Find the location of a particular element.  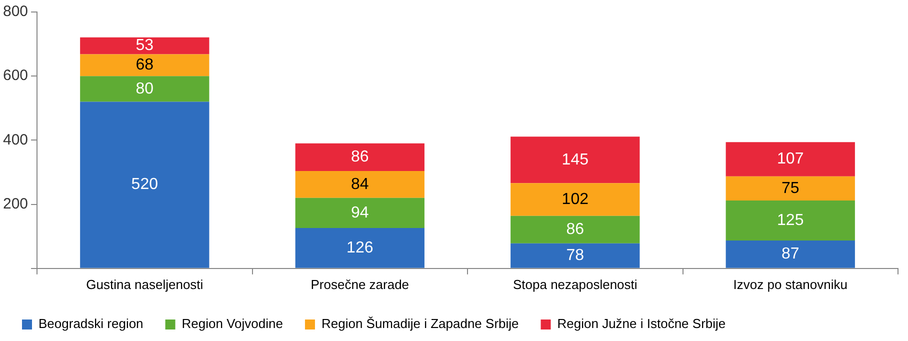

data-label: 125 is located at coordinates (790, 220).